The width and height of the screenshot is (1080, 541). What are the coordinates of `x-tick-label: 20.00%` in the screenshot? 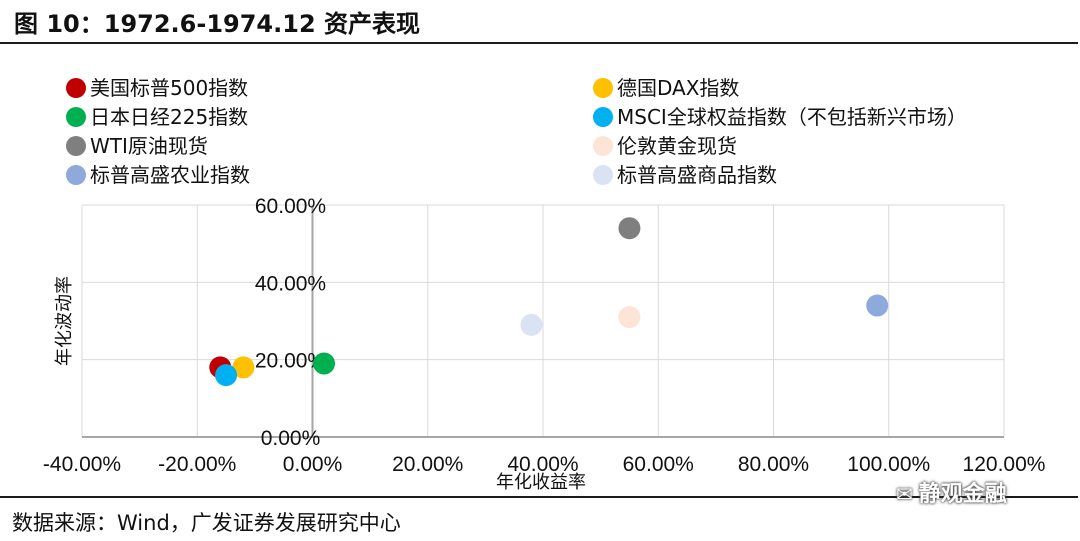 It's located at (427, 464).